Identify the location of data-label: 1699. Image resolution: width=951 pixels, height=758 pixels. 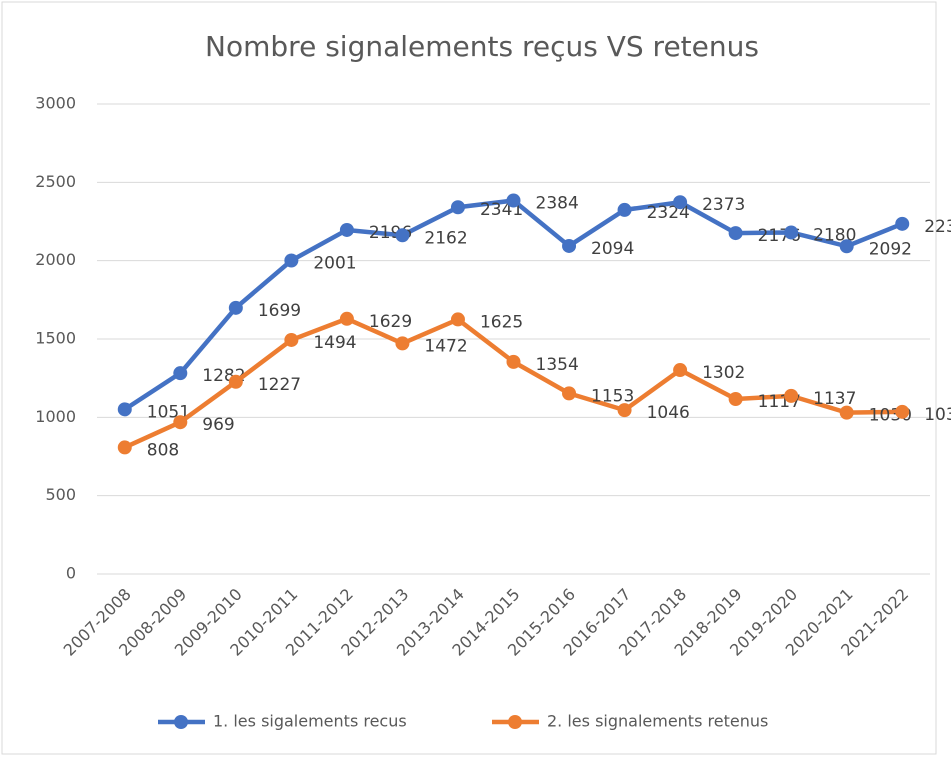
(279, 311).